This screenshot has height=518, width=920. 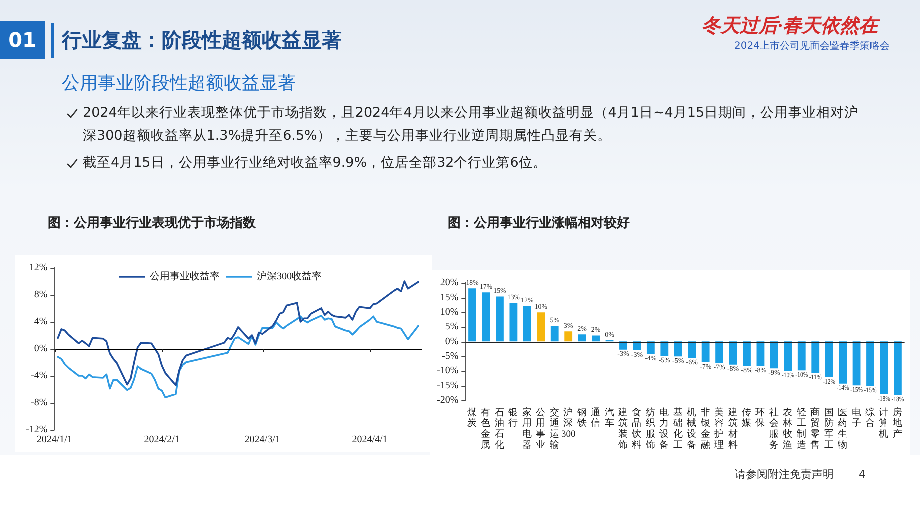 I want to click on text: 行业复盘：阶段性超额收益显著, so click(x=202, y=40).